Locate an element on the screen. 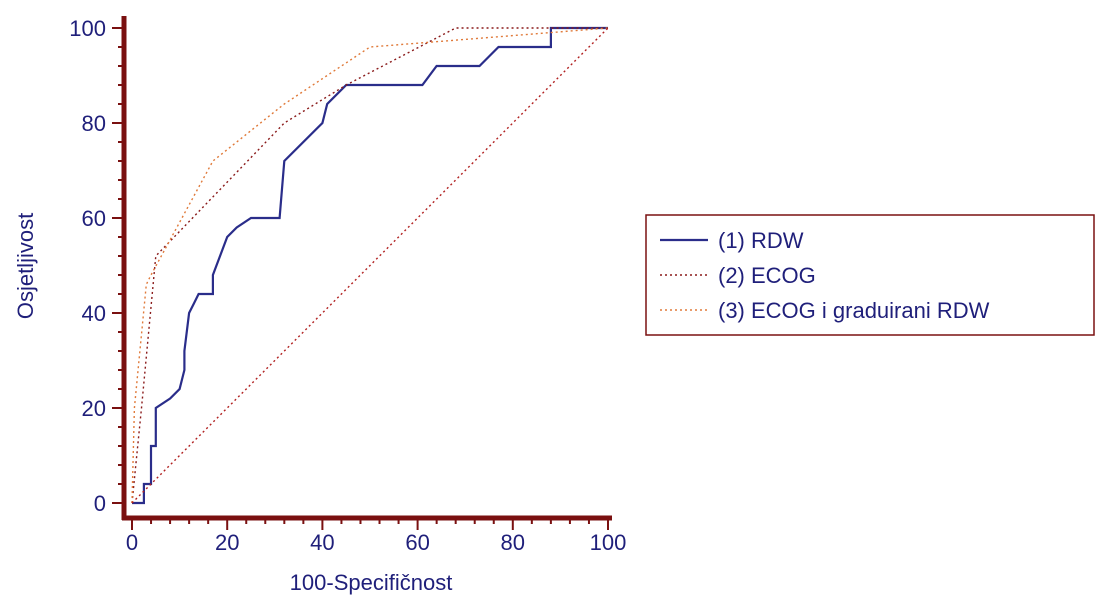 This screenshot has height=601, width=1096. y-tick-label: 60 is located at coordinates (94, 218).